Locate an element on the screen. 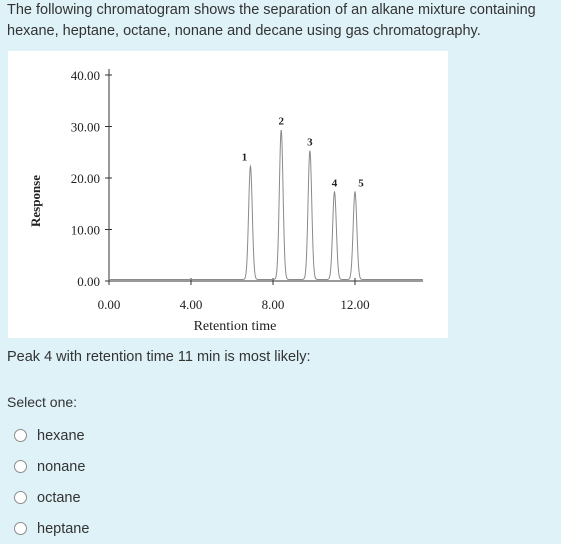  option-label: hexane is located at coordinates (61, 435).